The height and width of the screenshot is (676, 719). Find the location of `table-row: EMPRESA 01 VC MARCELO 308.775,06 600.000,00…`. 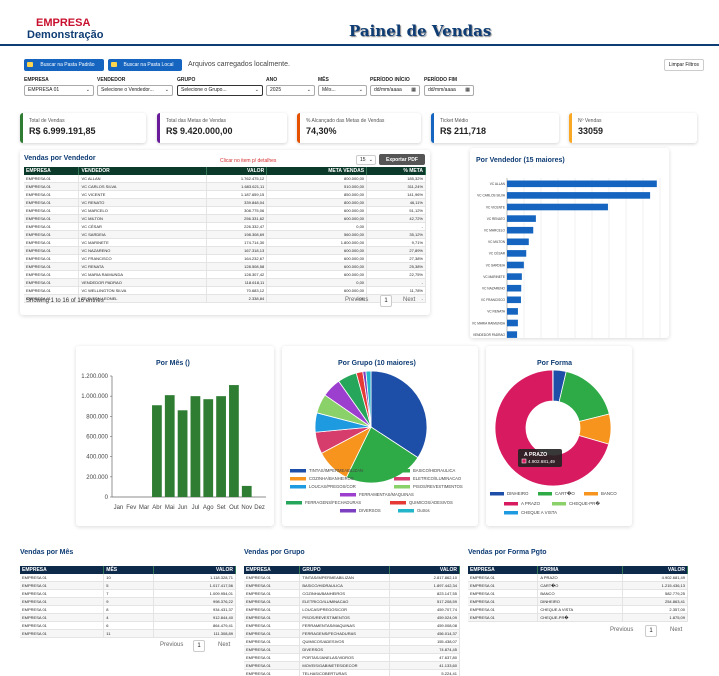

table-row: EMPRESA 01 VC MARCELO 308.775,06 600.000,00… is located at coordinates (225, 210).